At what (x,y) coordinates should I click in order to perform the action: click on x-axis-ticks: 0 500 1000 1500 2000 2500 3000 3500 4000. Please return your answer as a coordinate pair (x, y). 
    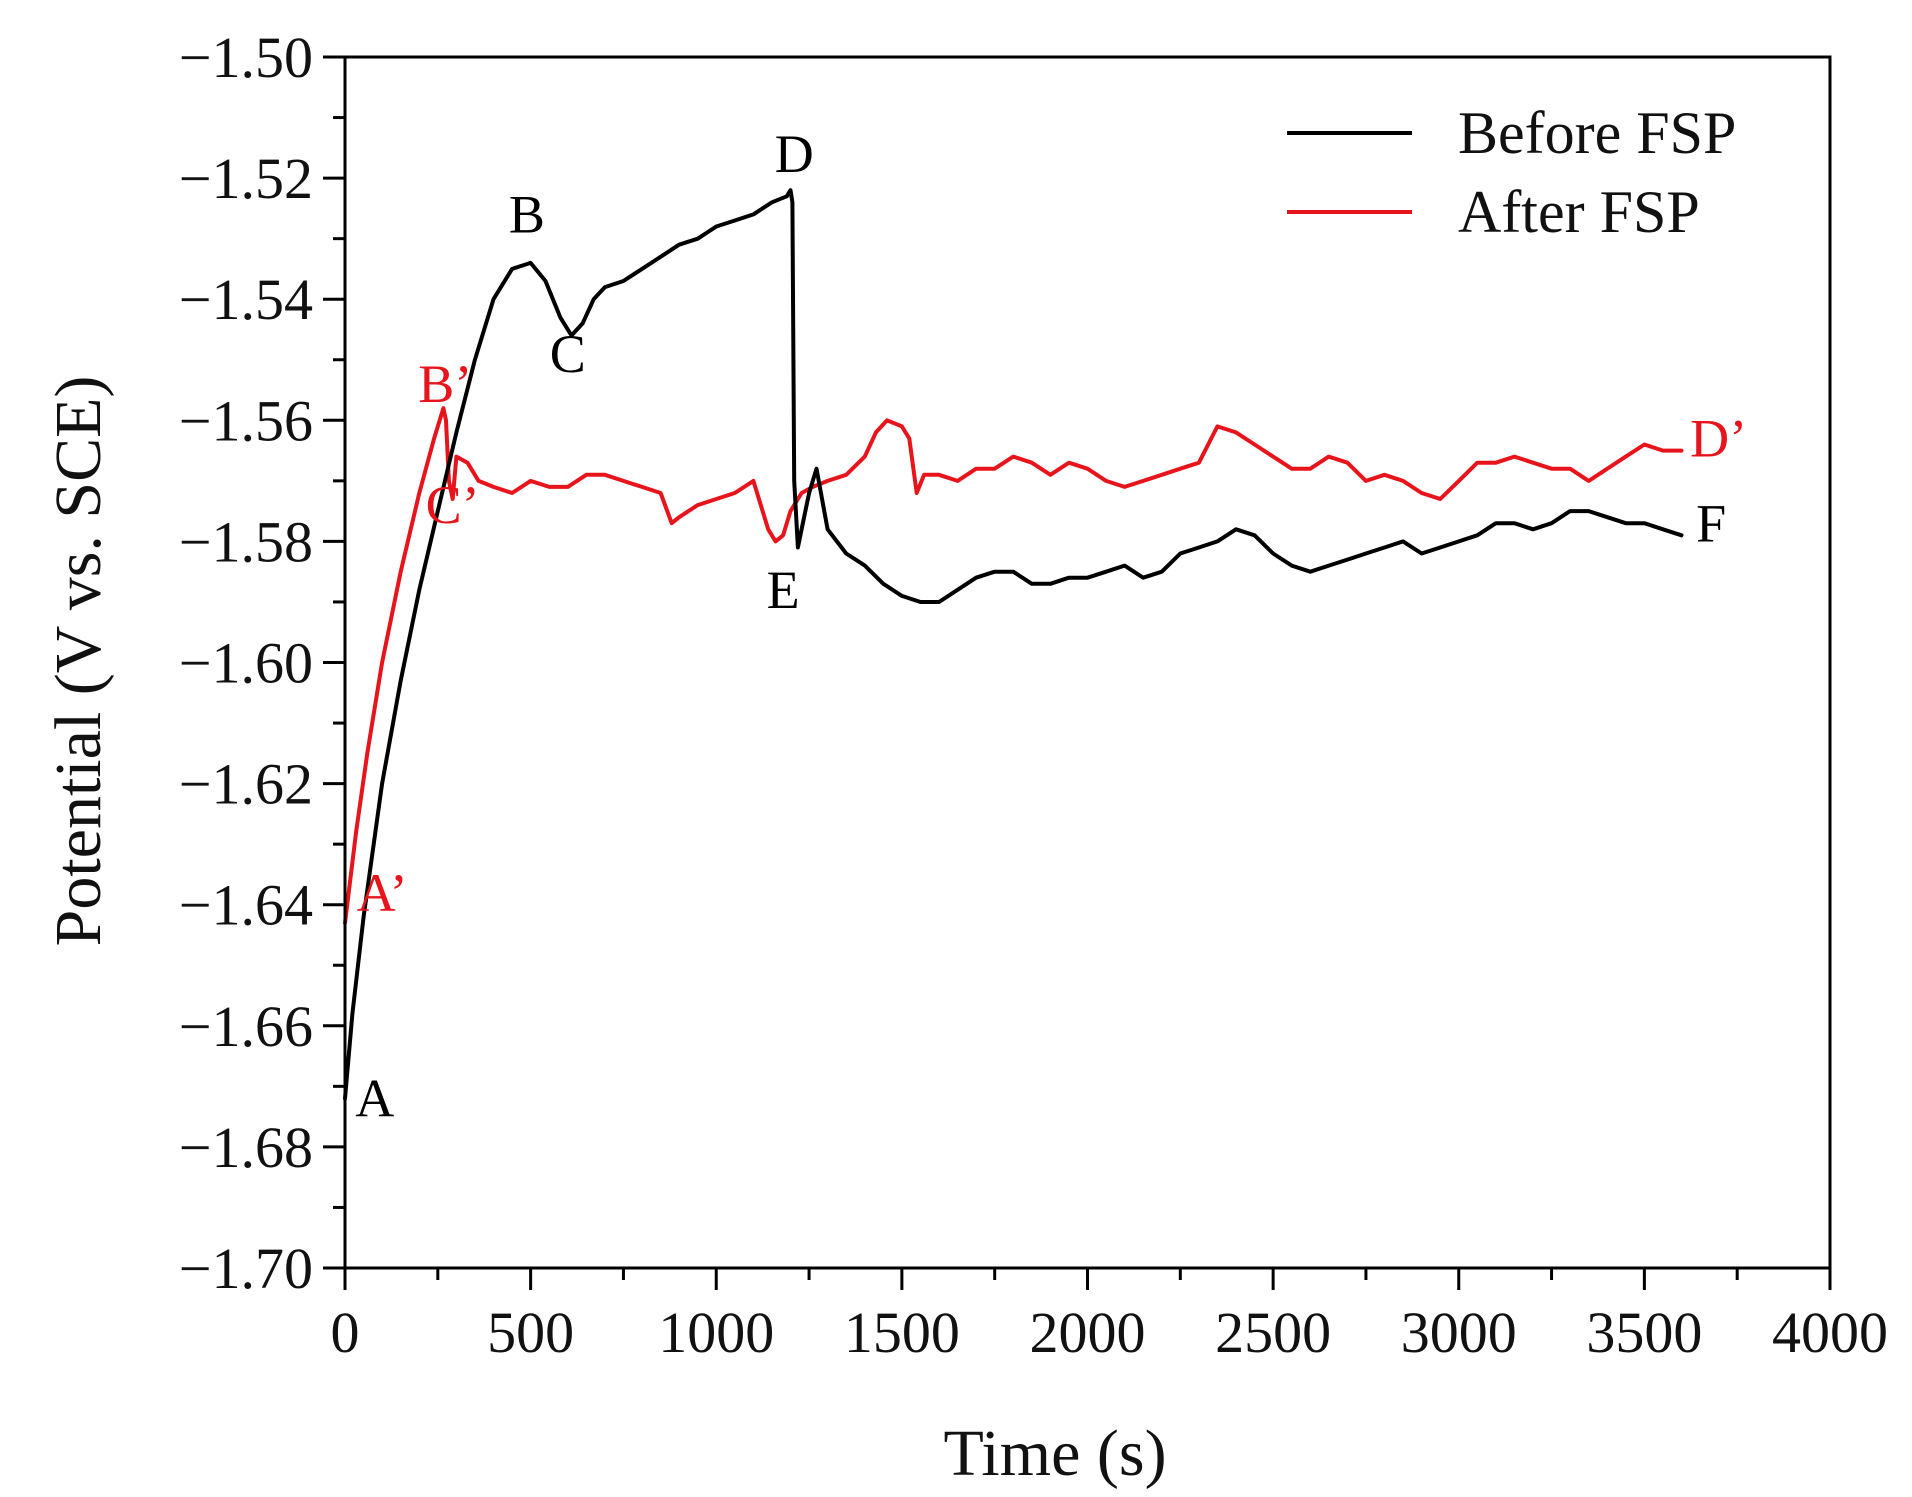
    Looking at the image, I should click on (1109, 1316).